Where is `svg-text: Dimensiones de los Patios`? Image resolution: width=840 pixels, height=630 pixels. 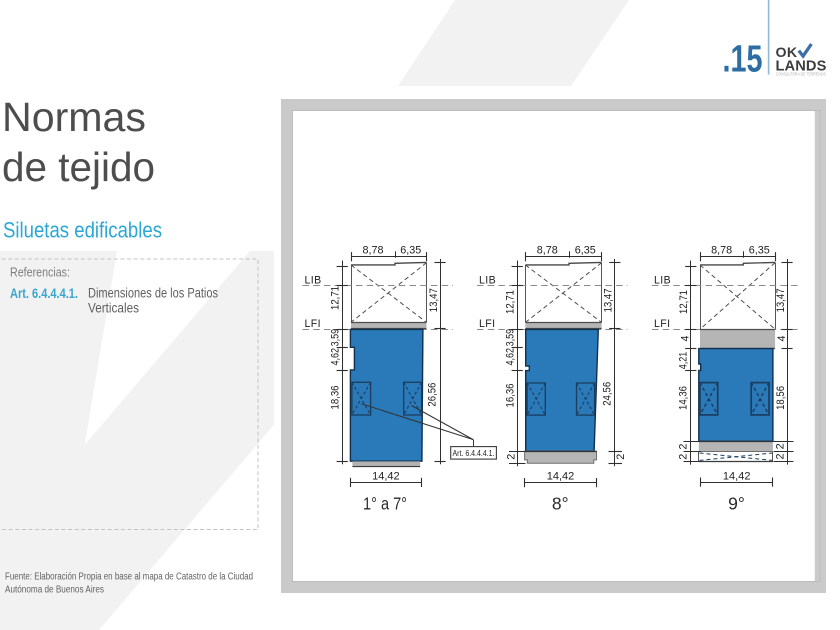
svg-text: Dimensiones de los Patios is located at coordinates (153, 293).